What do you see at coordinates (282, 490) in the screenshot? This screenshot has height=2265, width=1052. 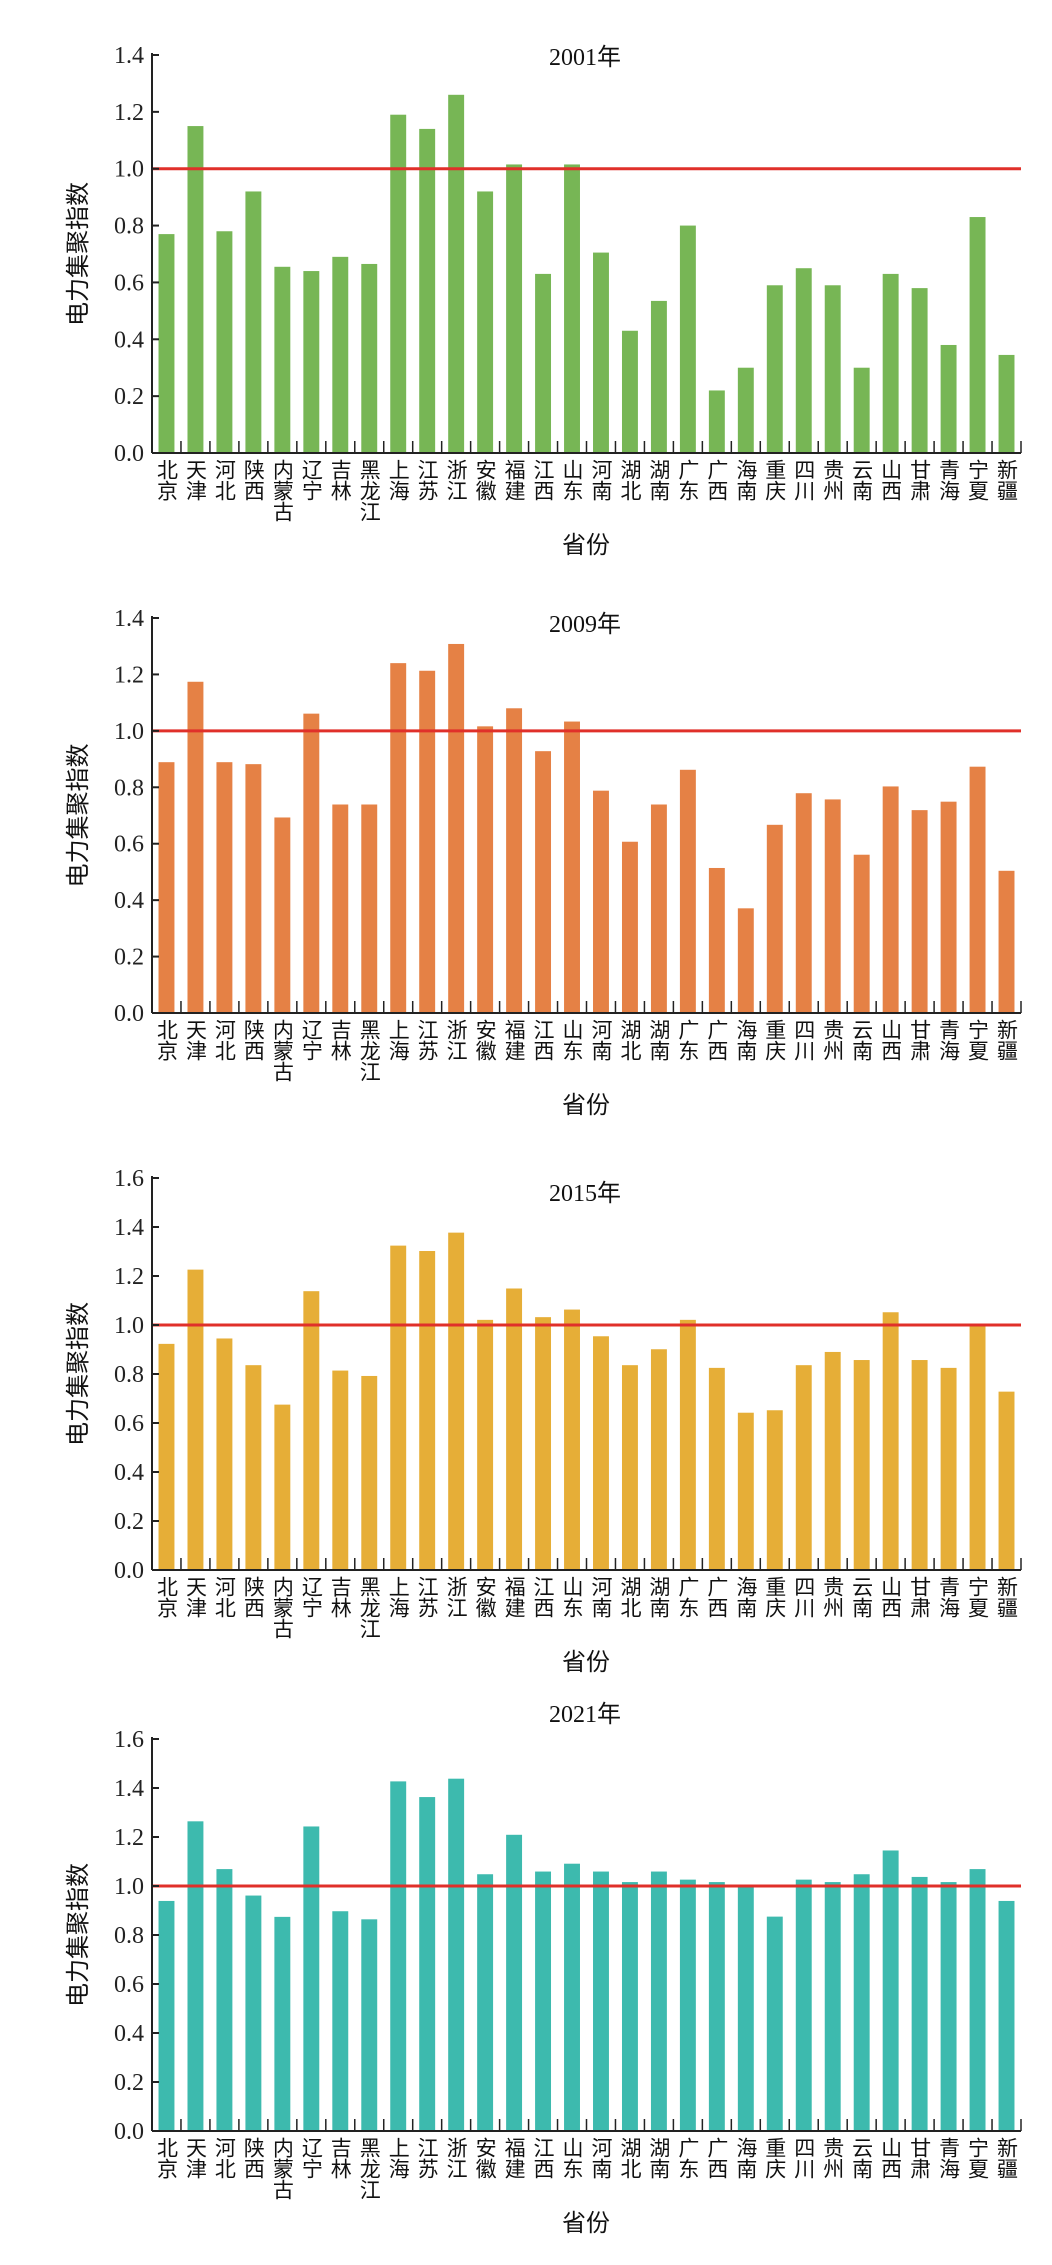 I see `x-tick-label: 内蒙古` at bounding box center [282, 490].